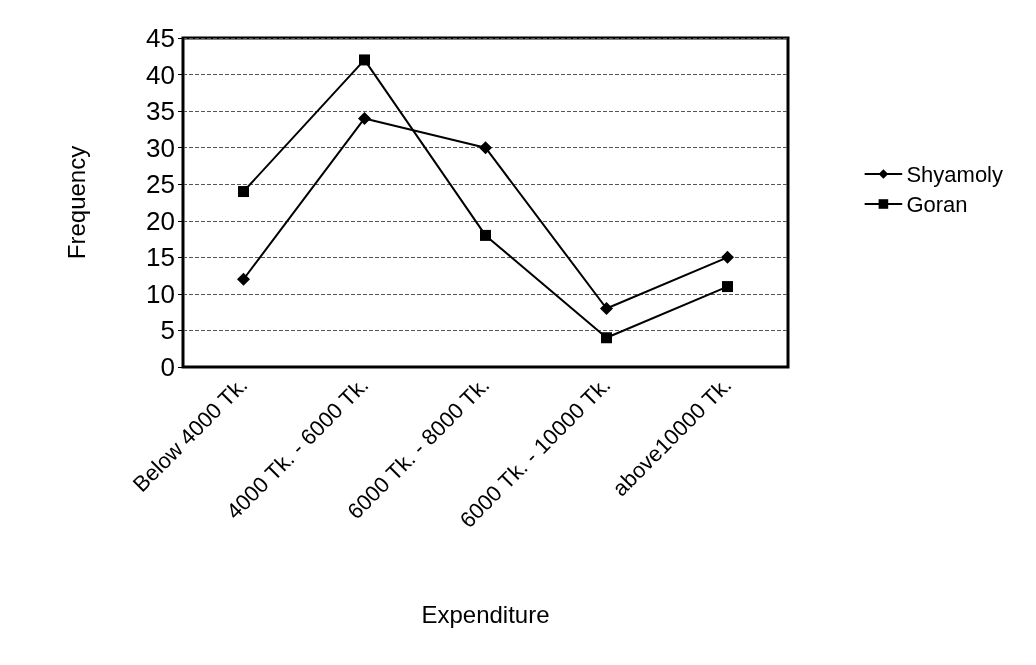 This screenshot has width=1036, height=665. Describe the element at coordinates (485, 614) in the screenshot. I see `x-axis-title: Expenditure` at that location.